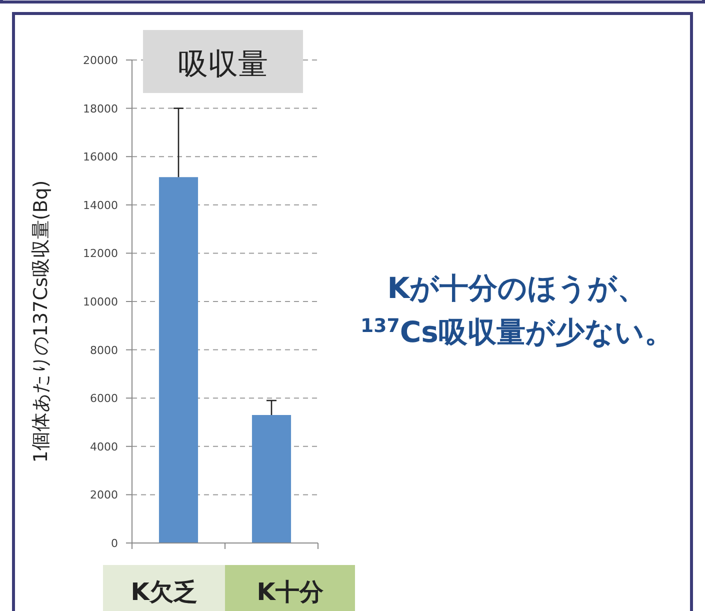 This screenshot has width=705, height=611. Describe the element at coordinates (104, 495) in the screenshot. I see `y-tick-label: 2000` at that location.